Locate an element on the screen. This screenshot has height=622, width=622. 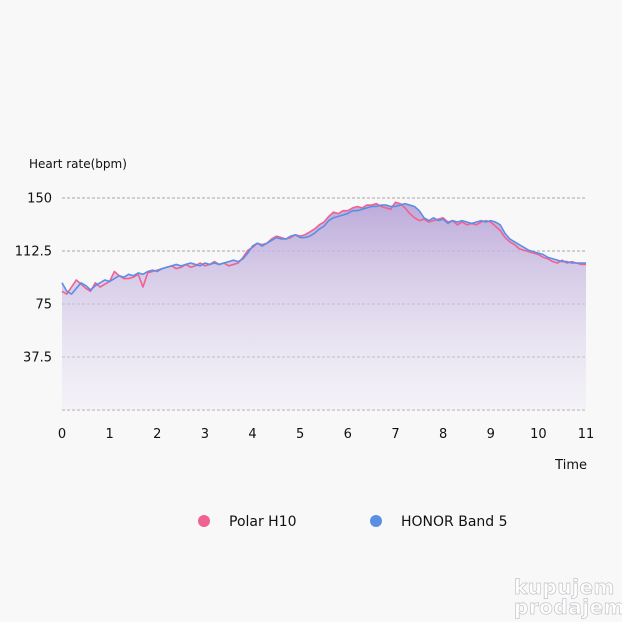
y-tick-label: 150 is located at coordinates (39, 199).